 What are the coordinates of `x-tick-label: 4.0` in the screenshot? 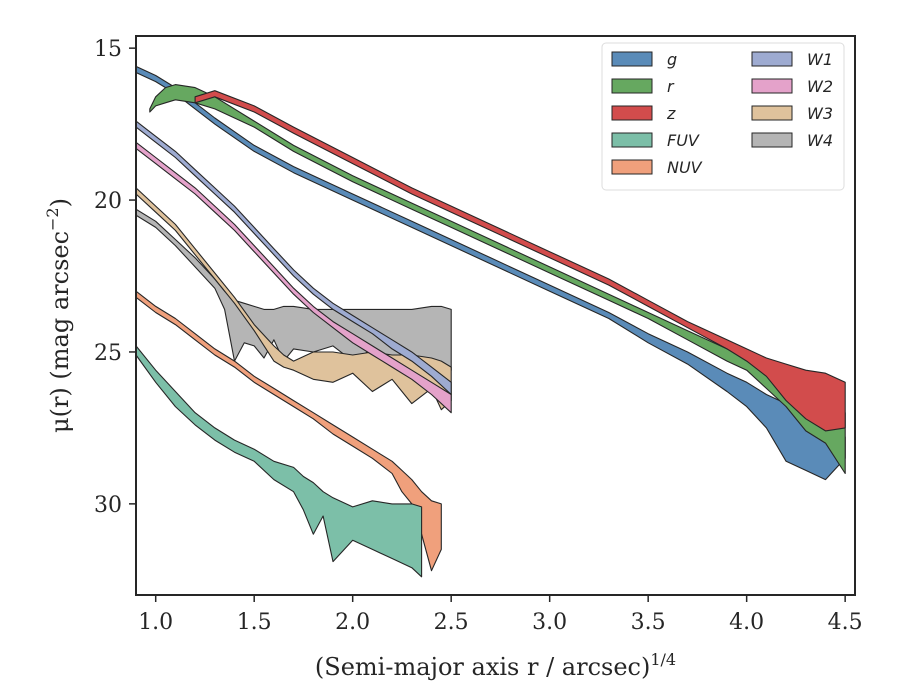 It's located at (746, 622).